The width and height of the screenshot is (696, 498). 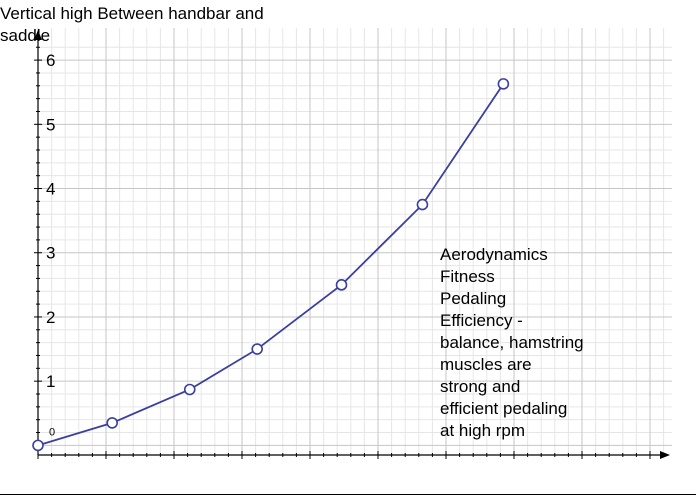 I want to click on divider-line, so click(x=348, y=494).